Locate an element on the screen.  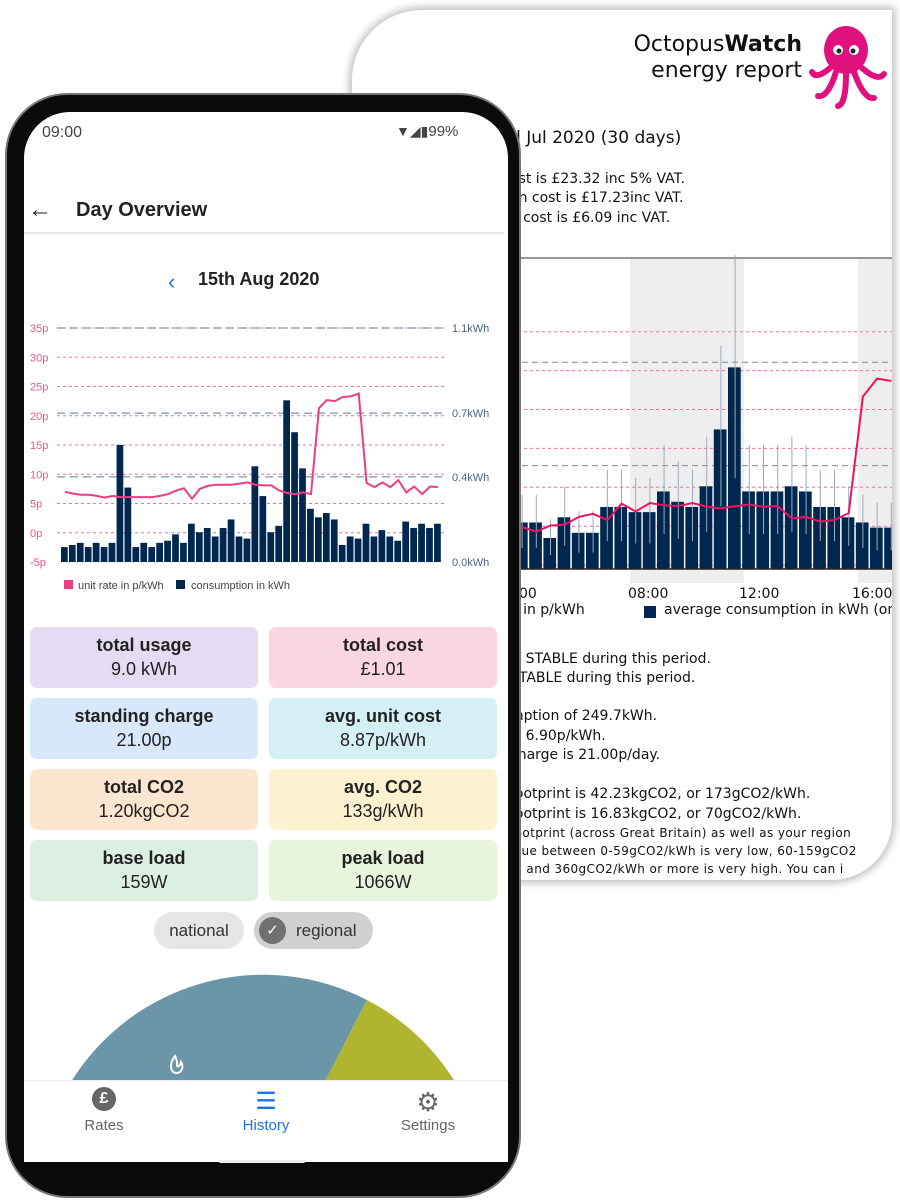
nav-rates: £ Rates is located at coordinates (104, 1110).